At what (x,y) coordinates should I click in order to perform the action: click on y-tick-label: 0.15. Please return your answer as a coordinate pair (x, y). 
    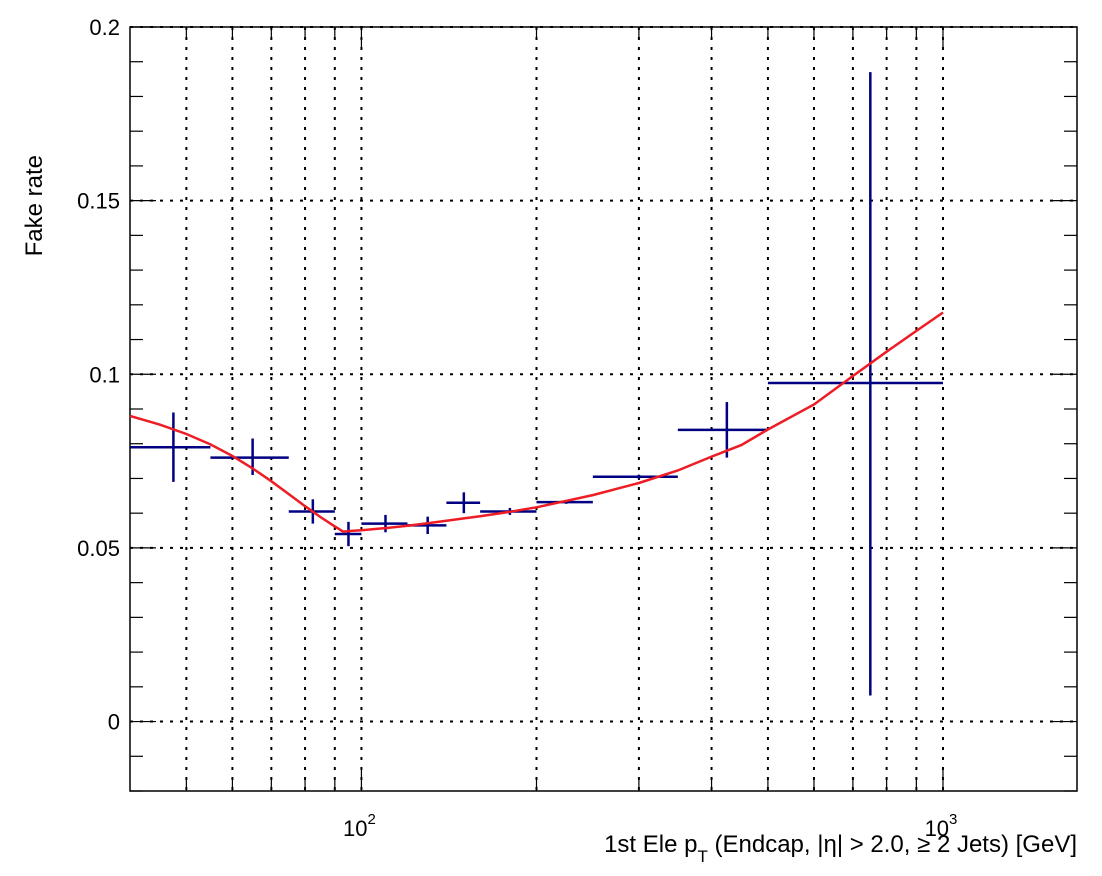
    Looking at the image, I should click on (98, 201).